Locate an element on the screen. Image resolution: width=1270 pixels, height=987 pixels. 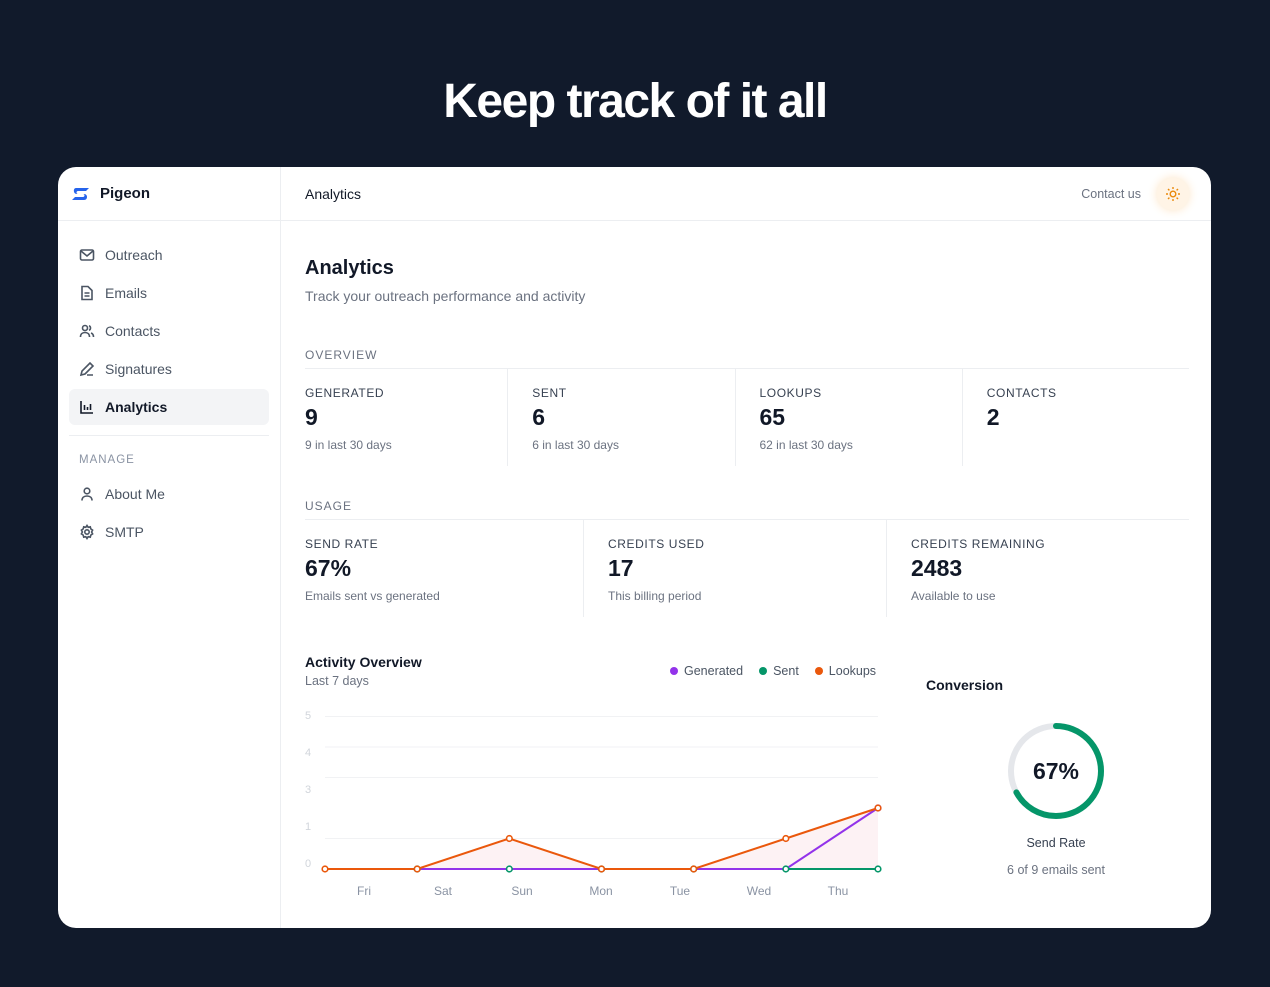
stat-label: GENERATED is located at coordinates (345, 393).